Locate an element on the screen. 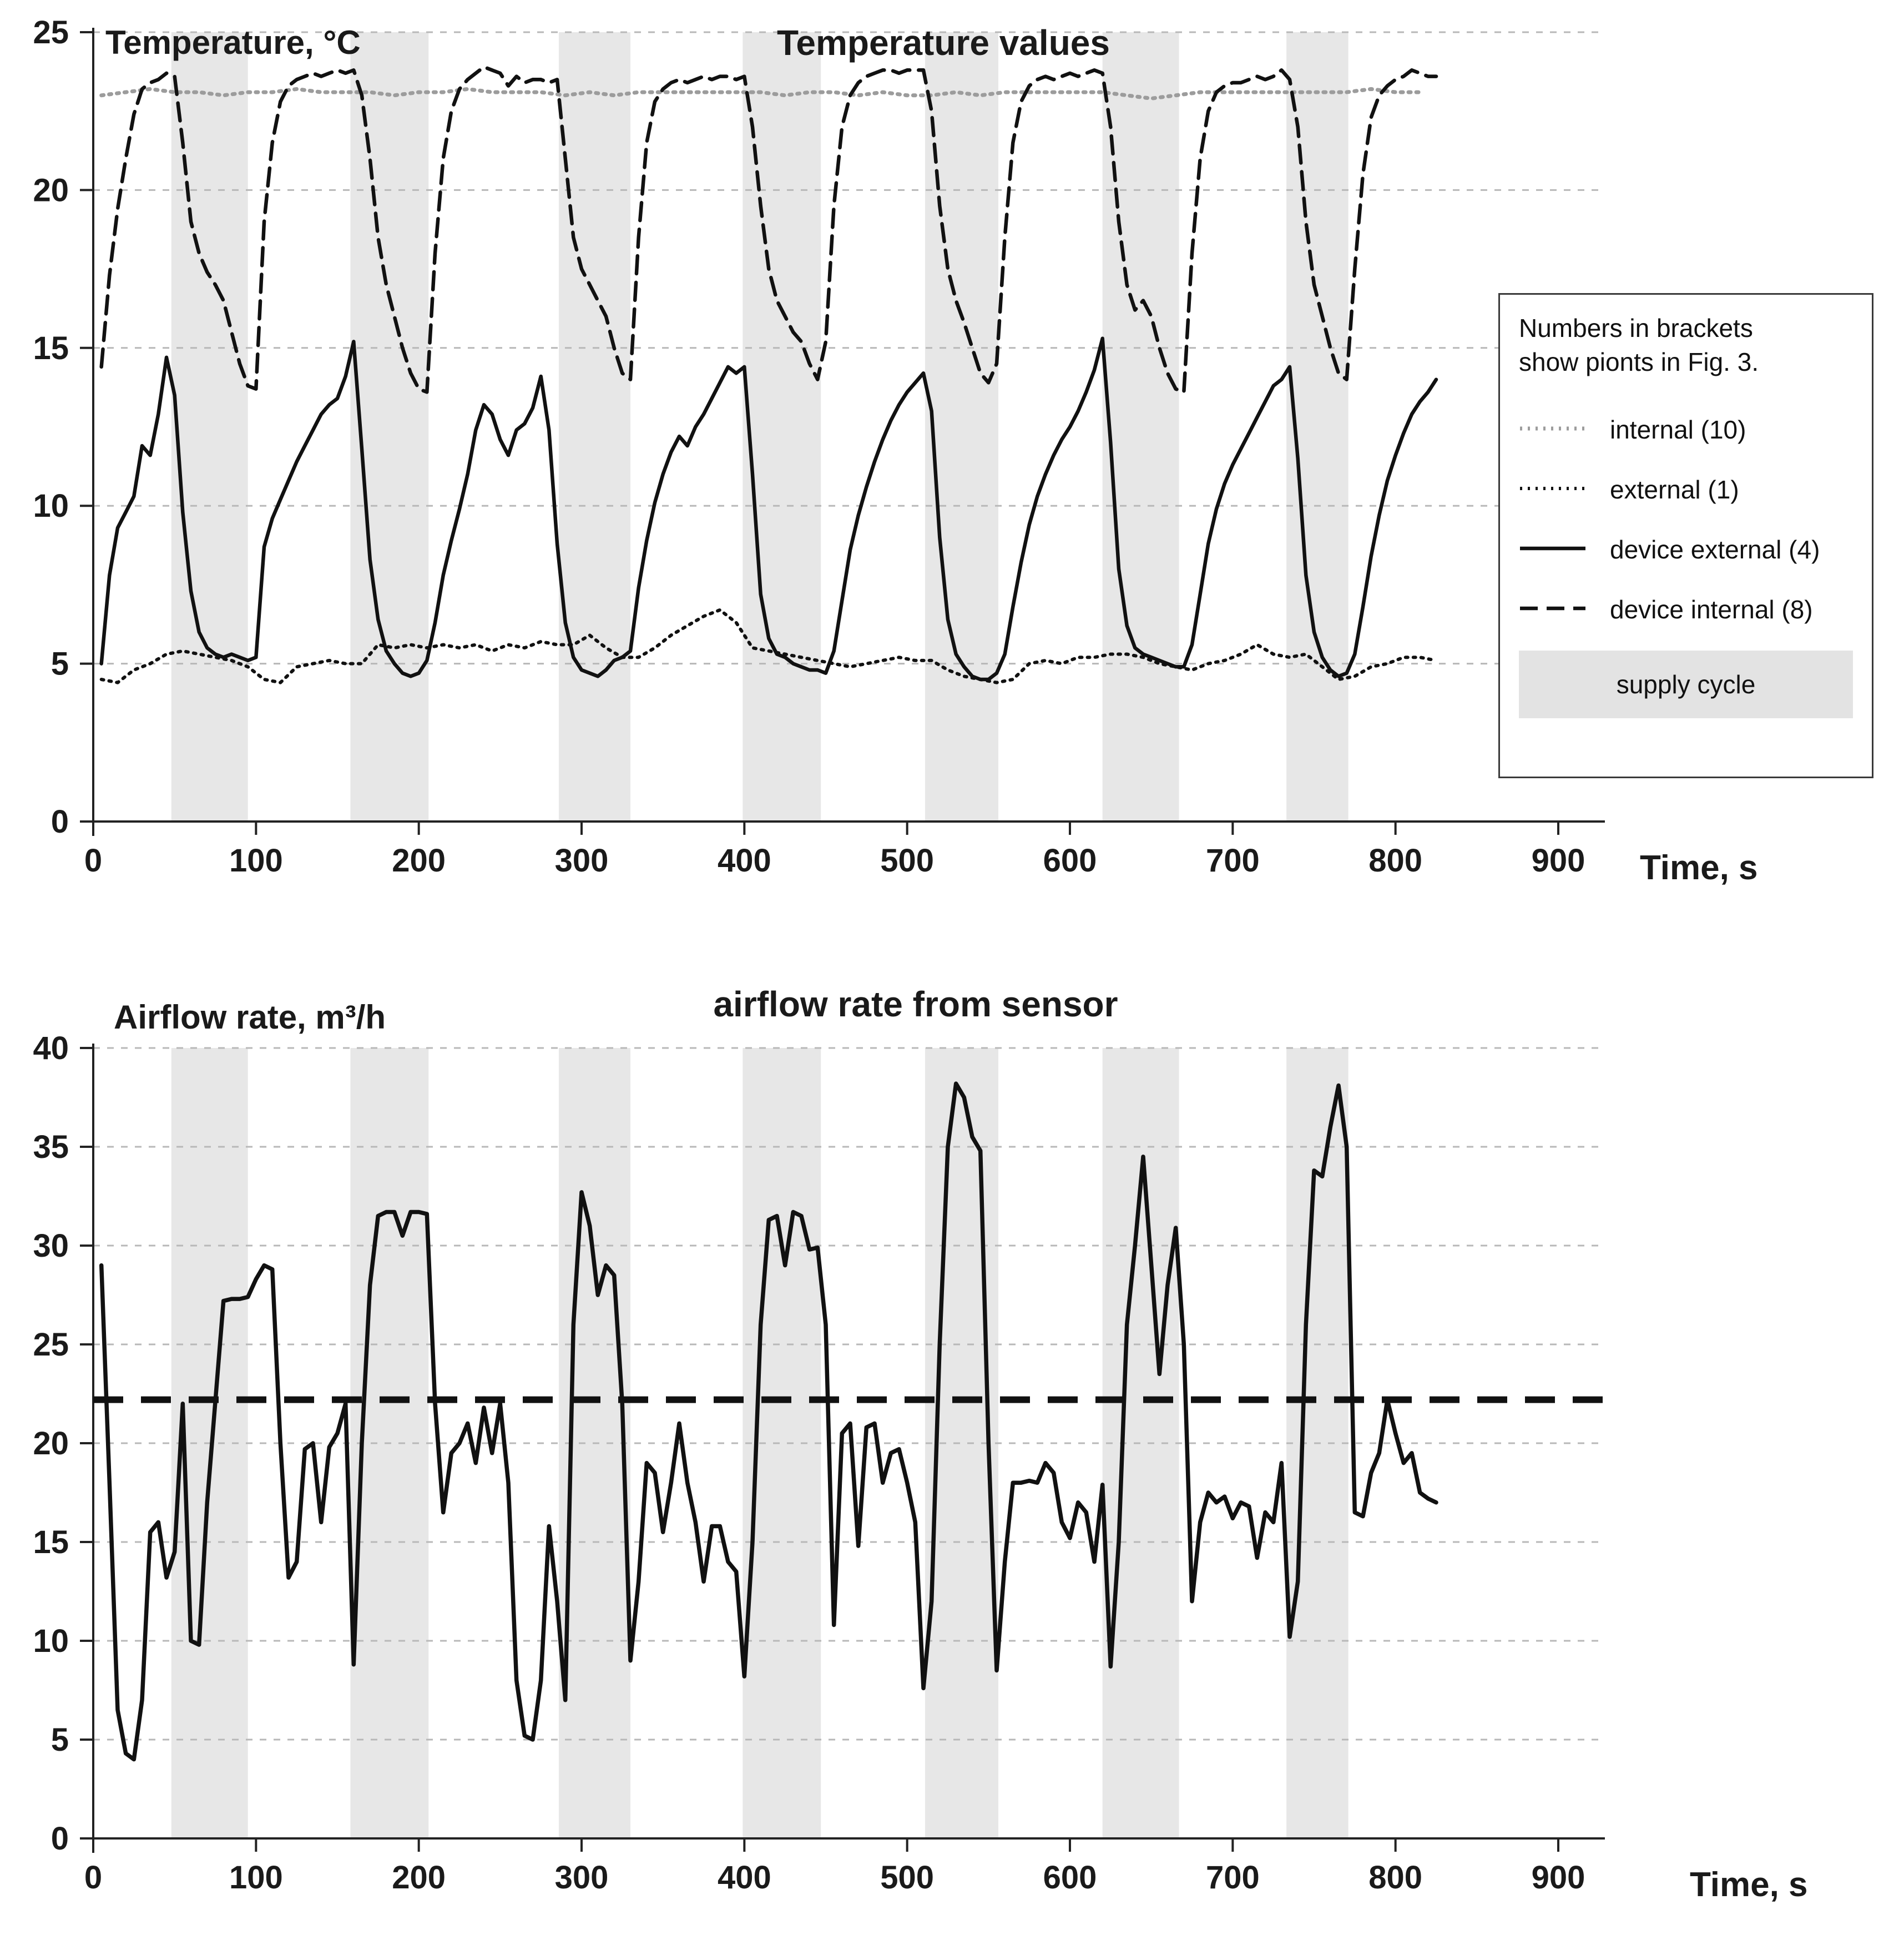  legend-entry: device internal (8) is located at coordinates (1686, 610).